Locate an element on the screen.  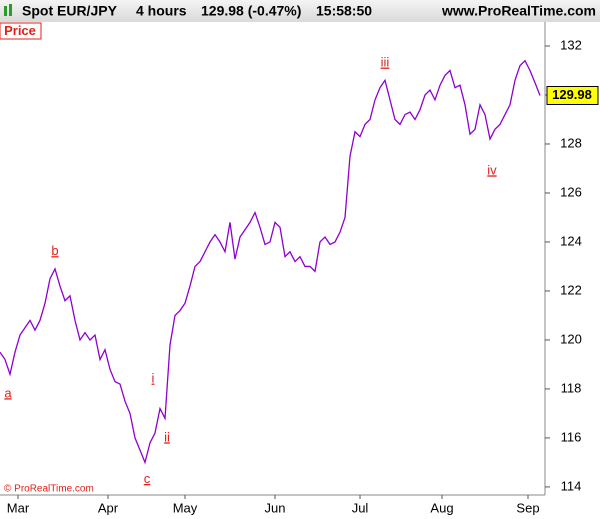
wave-label: ii is located at coordinates (167, 436).